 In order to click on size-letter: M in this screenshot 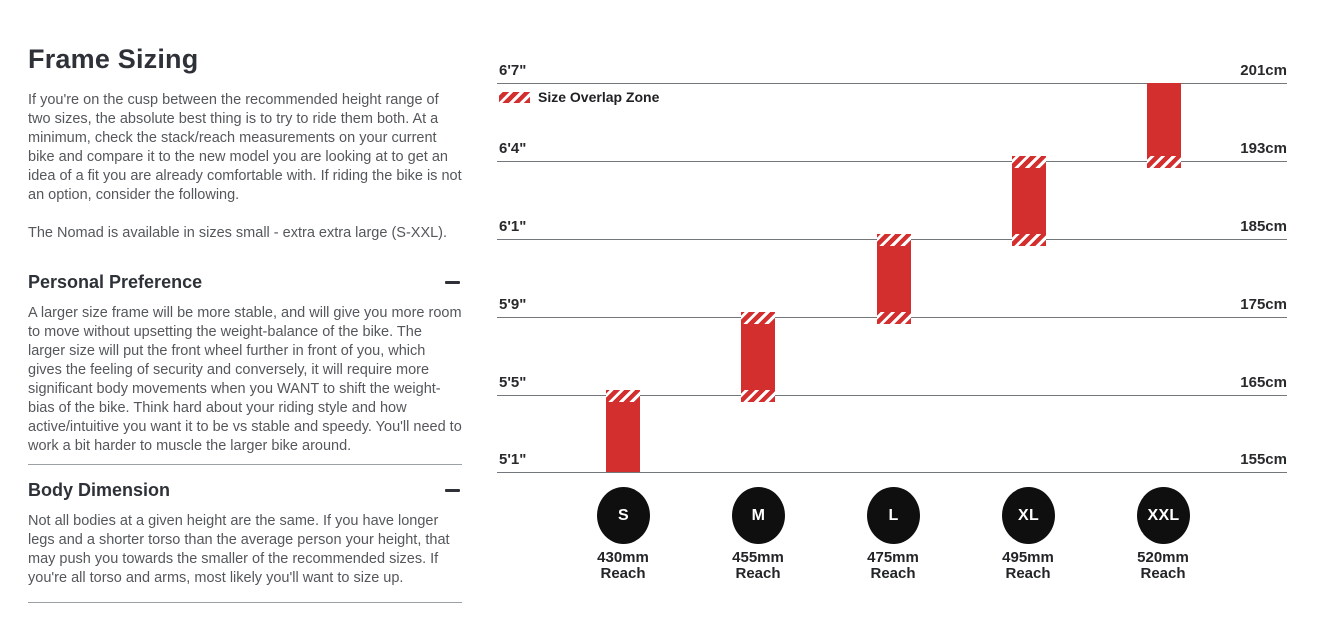, I will do `click(758, 515)`.